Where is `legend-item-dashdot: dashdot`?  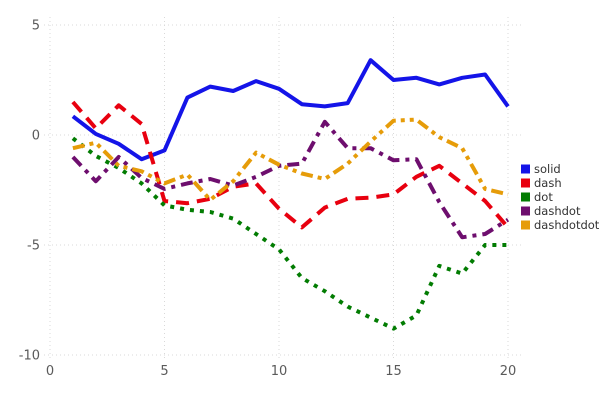
legend-item-dashdot: dashdot is located at coordinates (551, 211).